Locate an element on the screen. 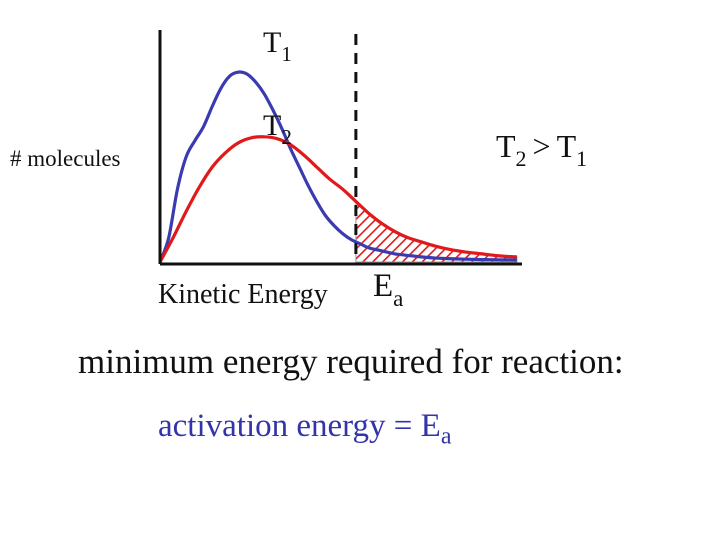 The image size is (720, 540). activation-energy-definition: activation energy = Ea is located at coordinates (304, 429).